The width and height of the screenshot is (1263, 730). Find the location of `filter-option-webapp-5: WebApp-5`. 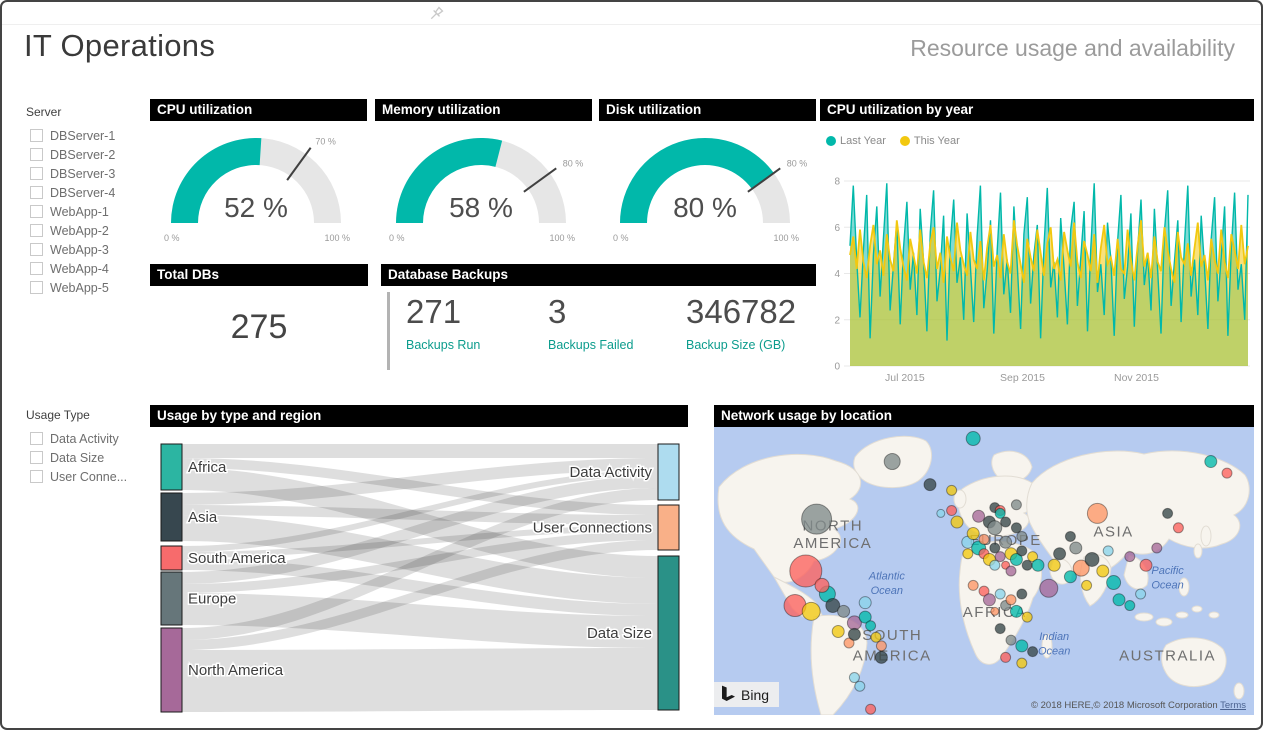

filter-option-webapp-5: WebApp-5 is located at coordinates (90, 287).